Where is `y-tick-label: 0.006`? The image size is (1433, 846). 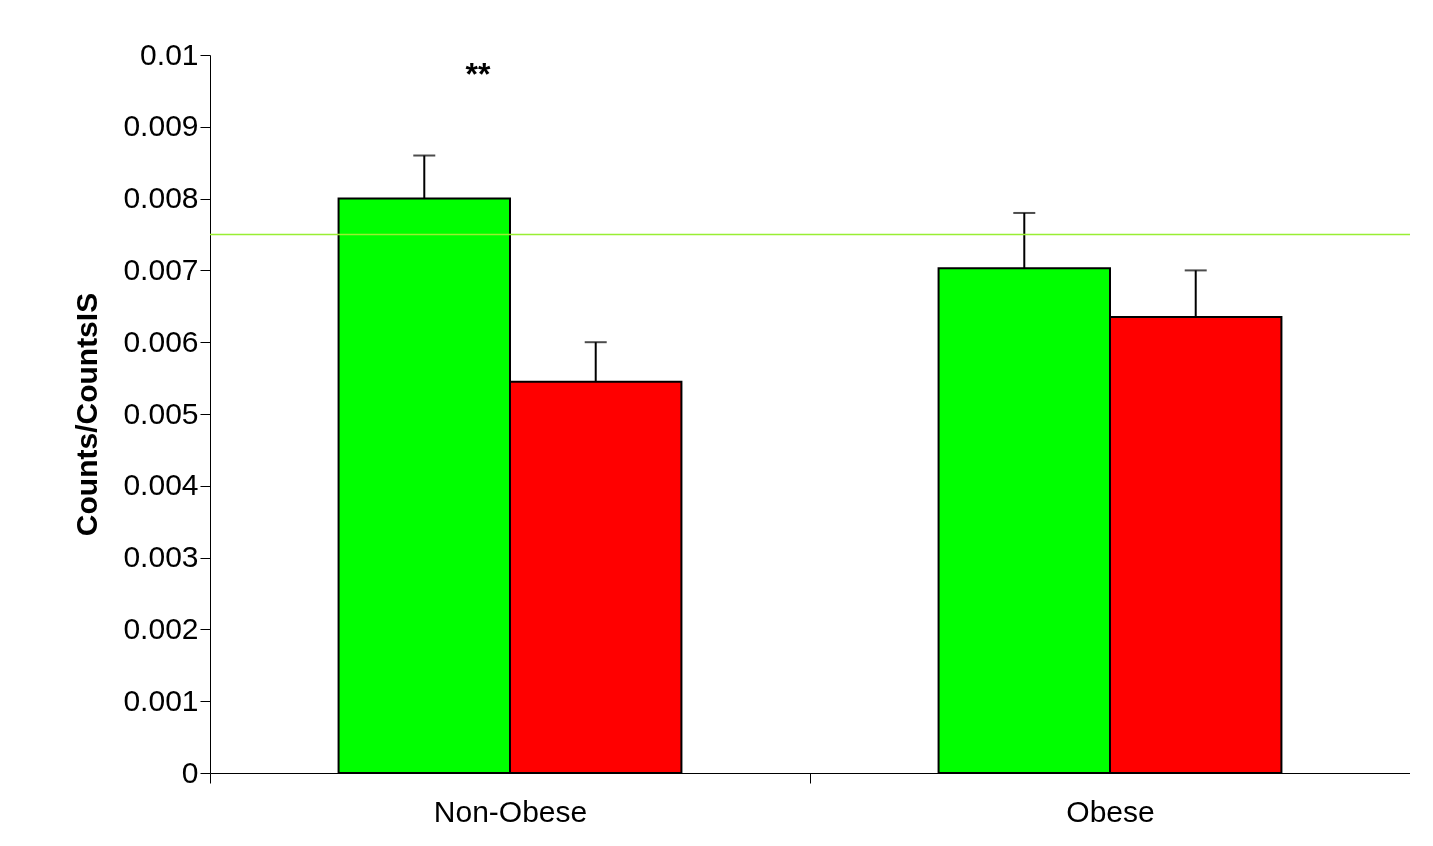 y-tick-label: 0.006 is located at coordinates (161, 341).